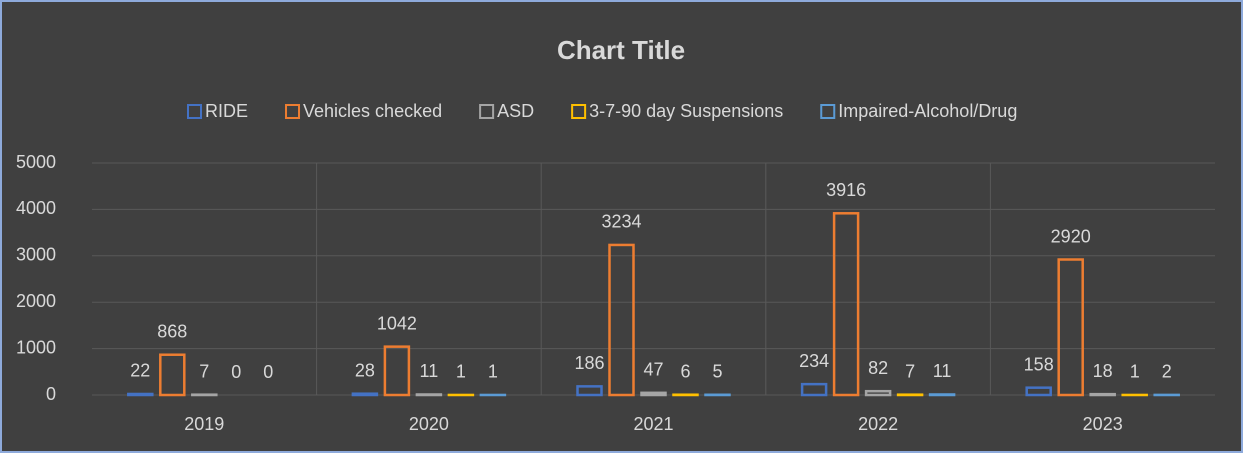  What do you see at coordinates (397, 323) in the screenshot?
I see `data-label: 1042` at bounding box center [397, 323].